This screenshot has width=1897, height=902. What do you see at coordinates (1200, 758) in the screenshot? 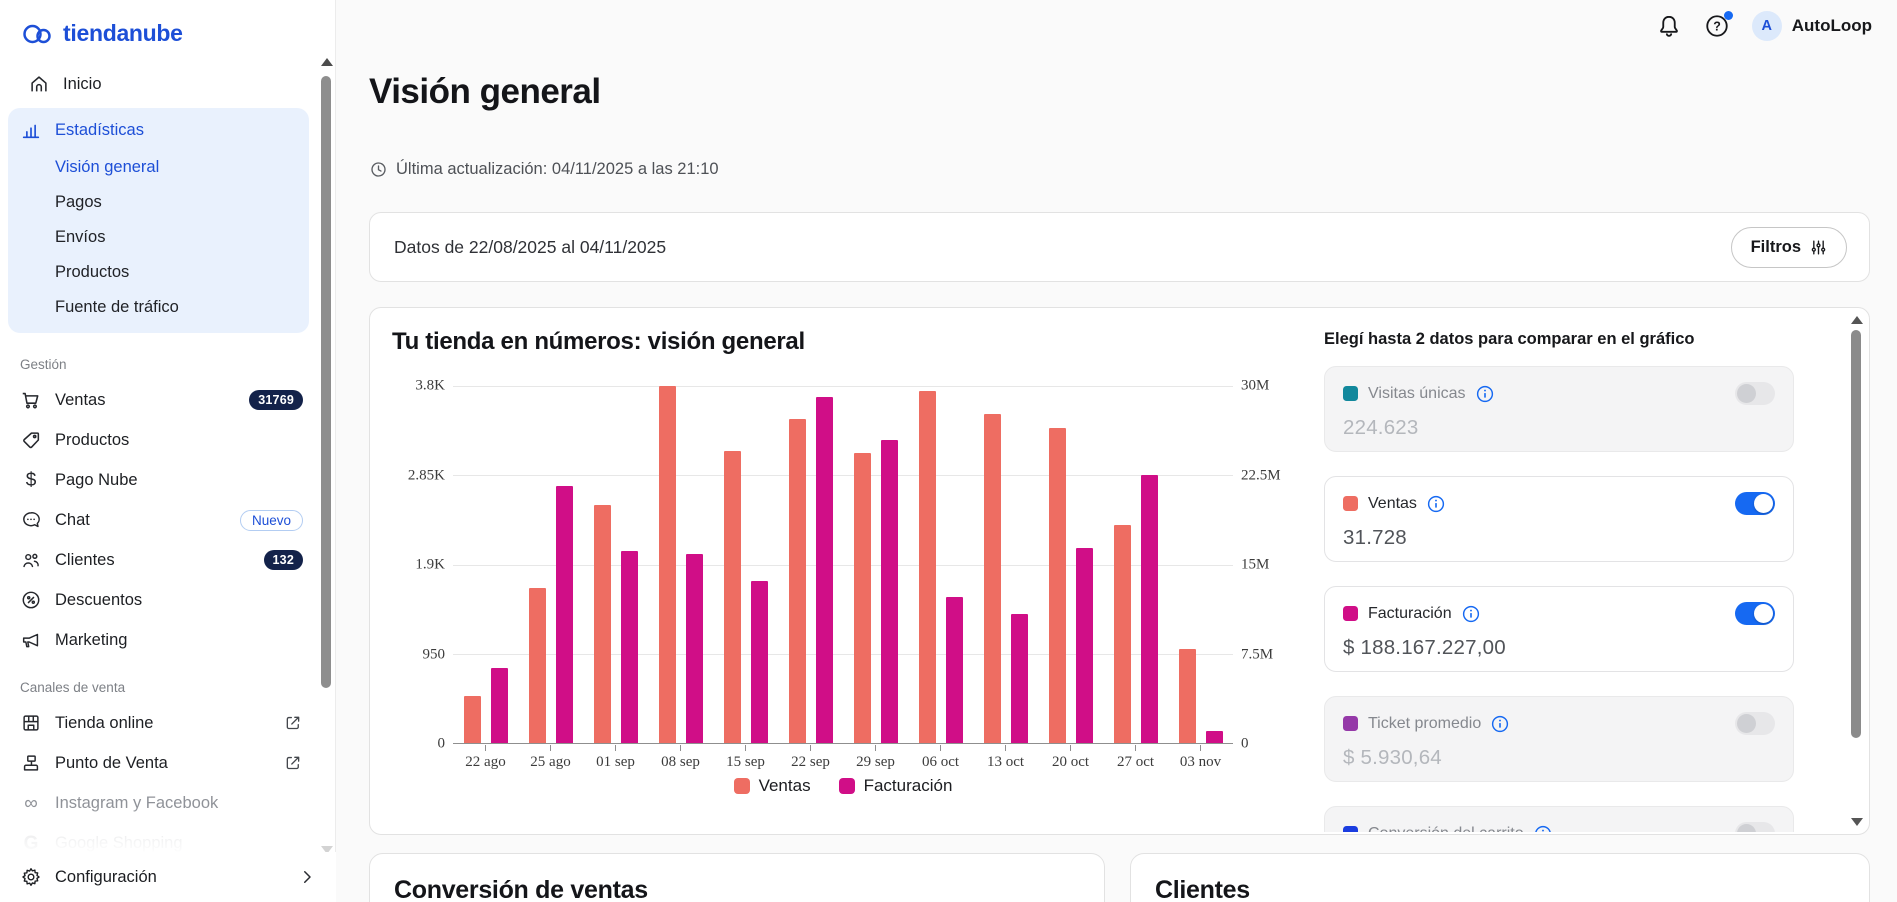
I see `x-axis-label: 03 nov` at bounding box center [1200, 758].